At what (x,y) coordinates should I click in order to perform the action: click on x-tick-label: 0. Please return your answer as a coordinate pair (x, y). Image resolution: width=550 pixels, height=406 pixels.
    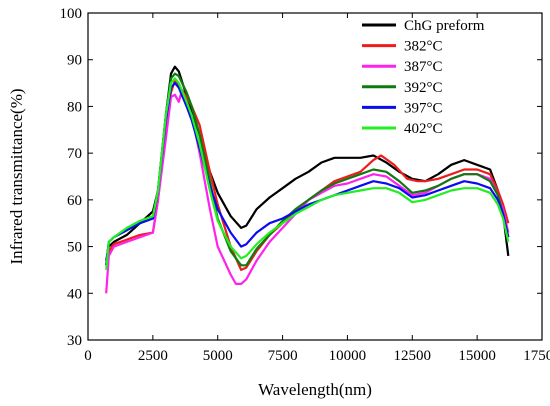
    Looking at the image, I should click on (88, 356).